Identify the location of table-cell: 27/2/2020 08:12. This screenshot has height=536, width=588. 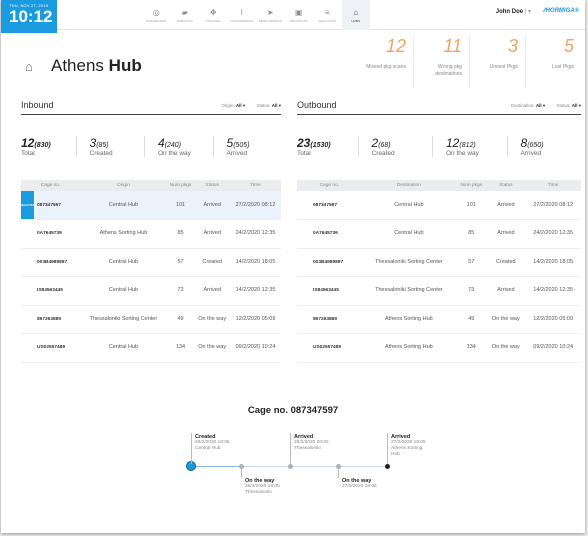
(553, 205).